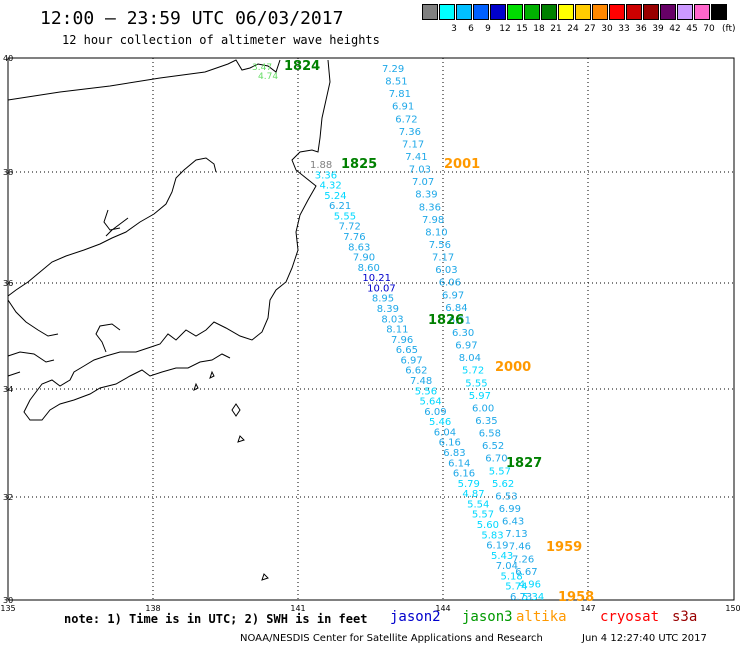 This screenshot has height=650, width=740. I want to click on wave-height-label: 10.21, so click(376, 278).